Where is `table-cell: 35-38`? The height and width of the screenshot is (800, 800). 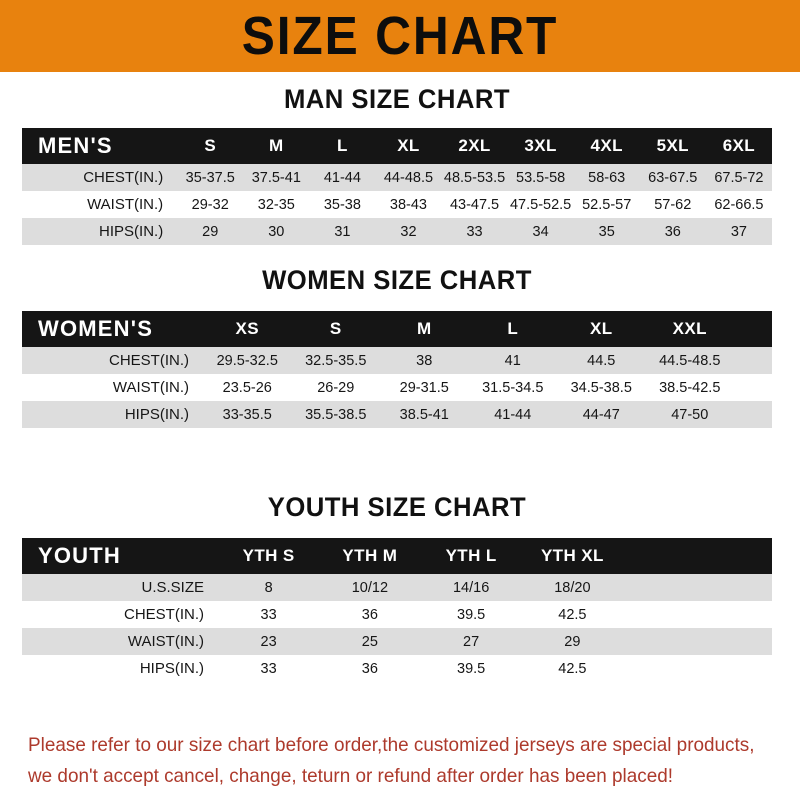 table-cell: 35-38 is located at coordinates (342, 204).